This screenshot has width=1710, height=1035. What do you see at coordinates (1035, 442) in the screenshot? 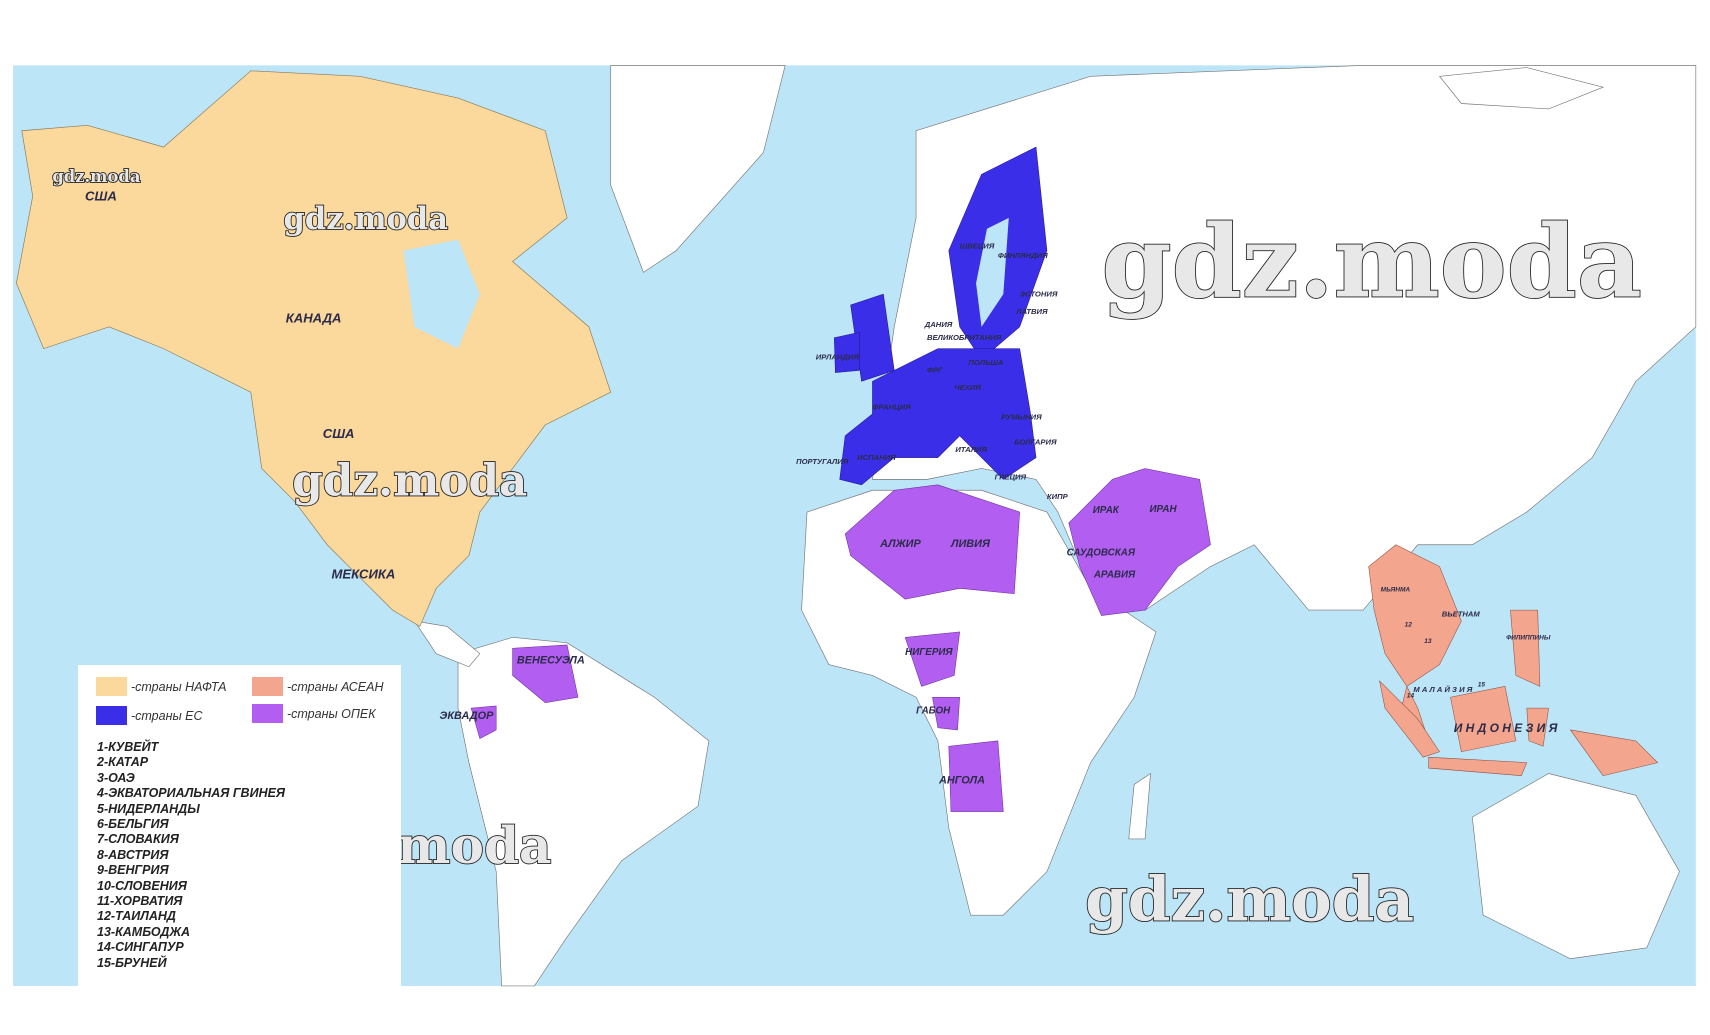
I see `label-bulgaria: БОЛГАРИЯ` at bounding box center [1035, 442].